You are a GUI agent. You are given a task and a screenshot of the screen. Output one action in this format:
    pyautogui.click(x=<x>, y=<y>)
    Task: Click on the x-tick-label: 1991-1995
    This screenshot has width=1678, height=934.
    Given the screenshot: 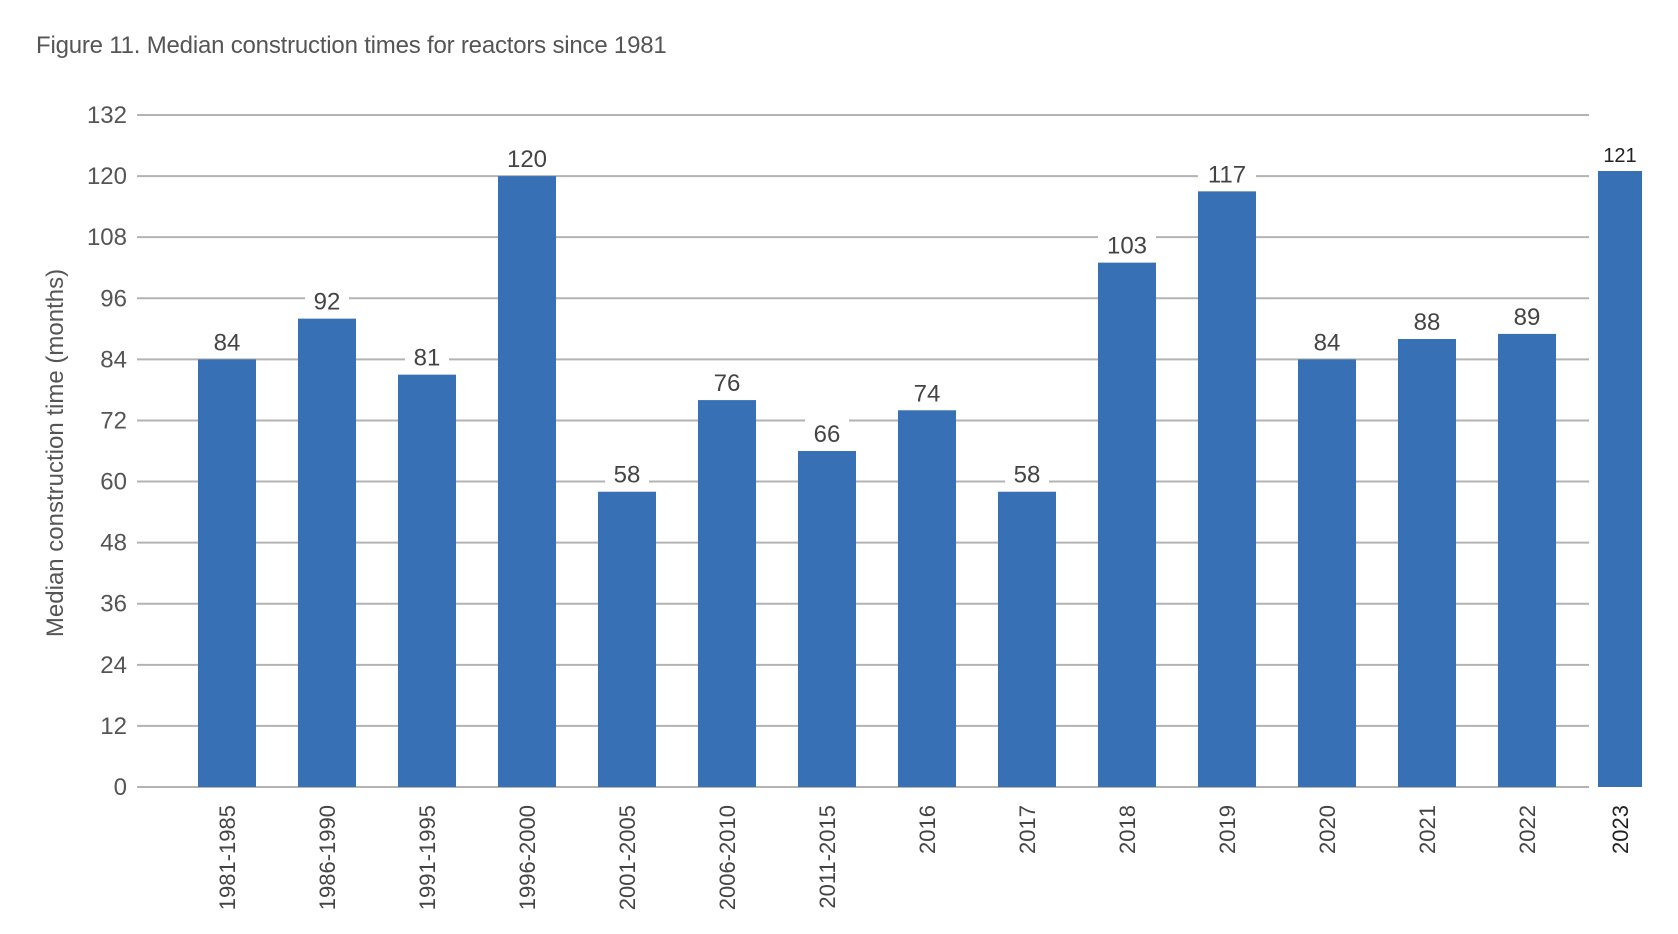 What is the action you would take?
    pyautogui.click(x=427, y=857)
    